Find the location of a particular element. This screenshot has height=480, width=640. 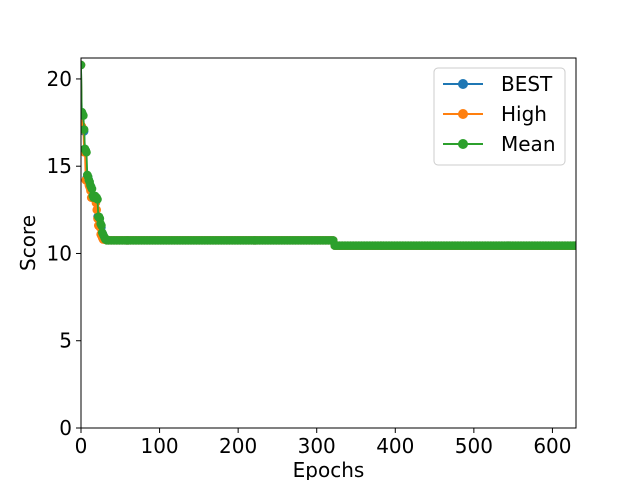

legend-label: Mean is located at coordinates (528, 144).